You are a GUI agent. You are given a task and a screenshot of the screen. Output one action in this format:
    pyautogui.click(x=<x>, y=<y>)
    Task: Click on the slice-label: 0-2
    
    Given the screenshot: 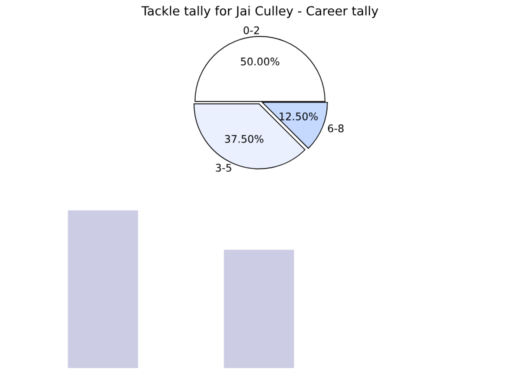 What is the action you would take?
    pyautogui.click(x=251, y=30)
    